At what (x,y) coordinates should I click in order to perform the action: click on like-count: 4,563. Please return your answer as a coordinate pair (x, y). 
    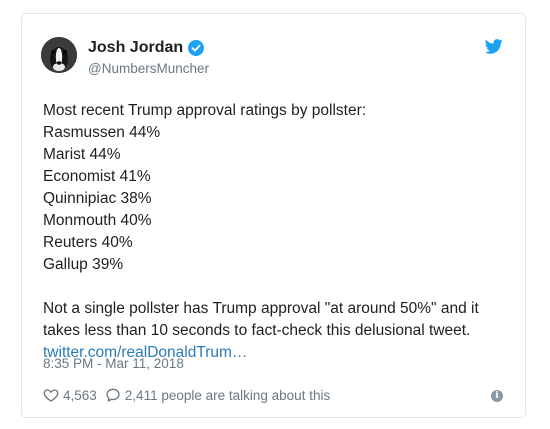
    Looking at the image, I should click on (80, 395).